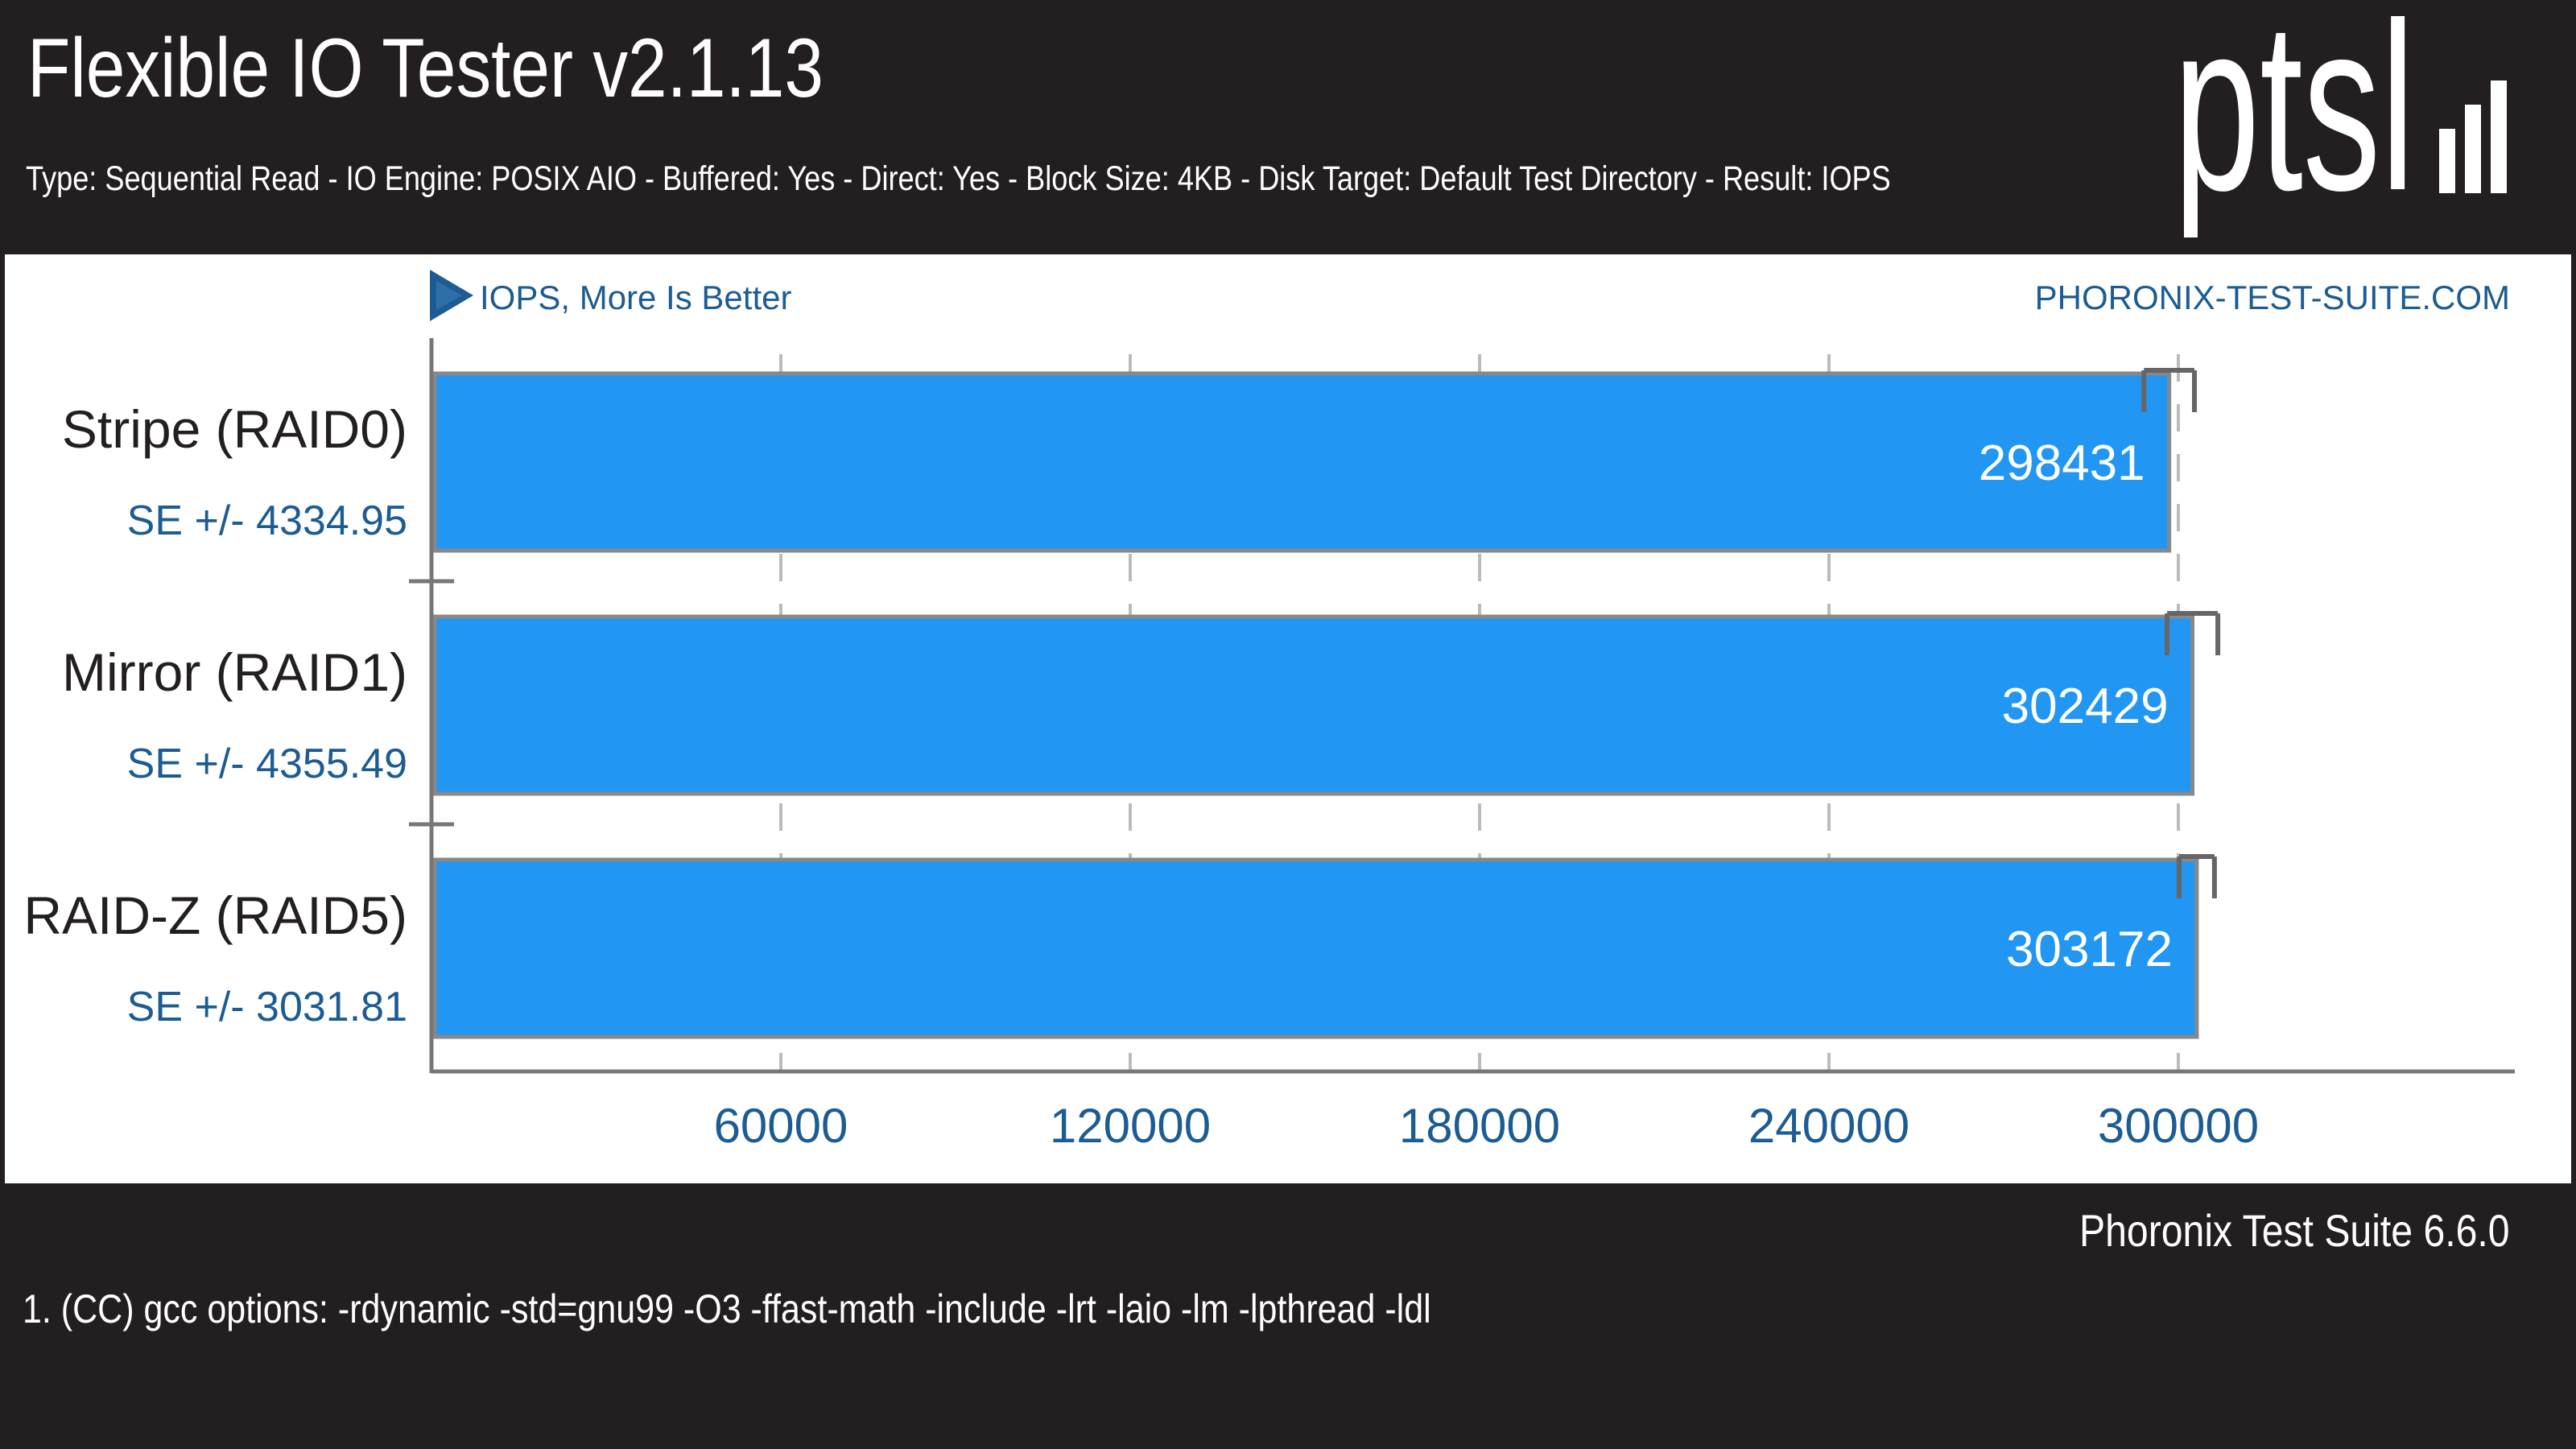  What do you see at coordinates (2294, 1230) in the screenshot?
I see `footer-credit: Phoronix Test Suite 6.6.0` at bounding box center [2294, 1230].